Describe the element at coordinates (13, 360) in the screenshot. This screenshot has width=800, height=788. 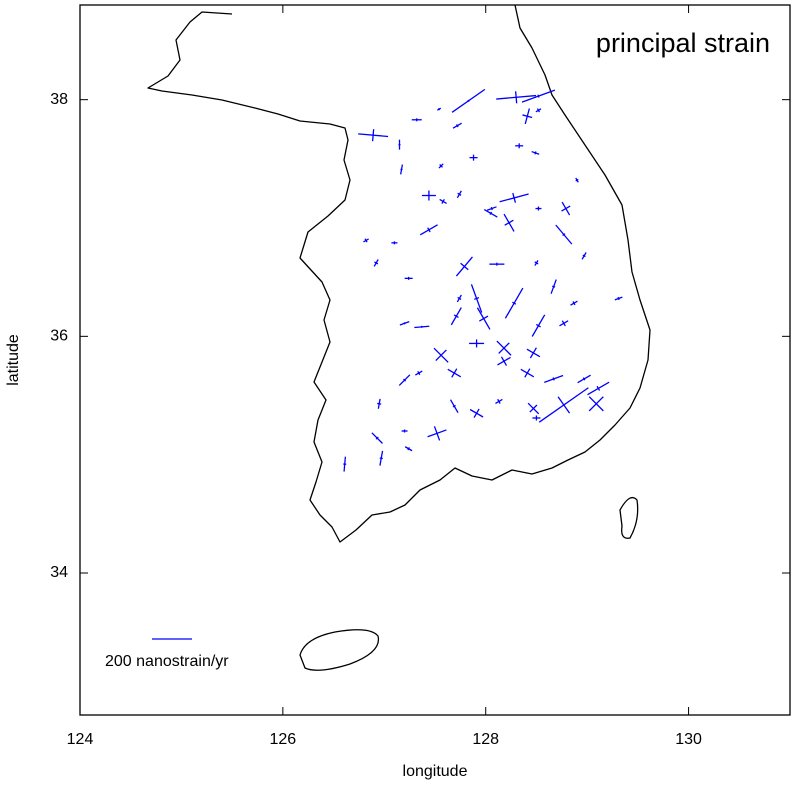
I see `y-axis-label: latitude` at that location.